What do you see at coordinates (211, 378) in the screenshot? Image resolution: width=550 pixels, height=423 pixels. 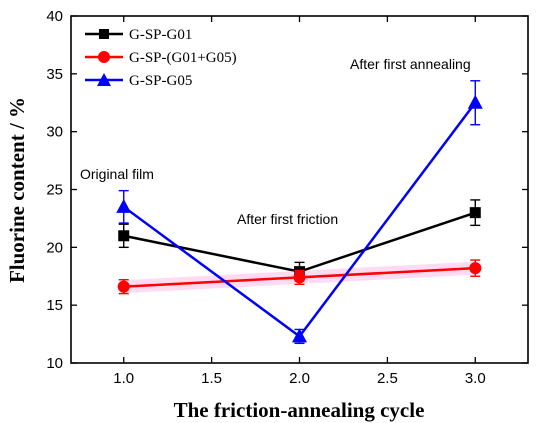 I see `x-tick-label-1: 1.5` at bounding box center [211, 378].